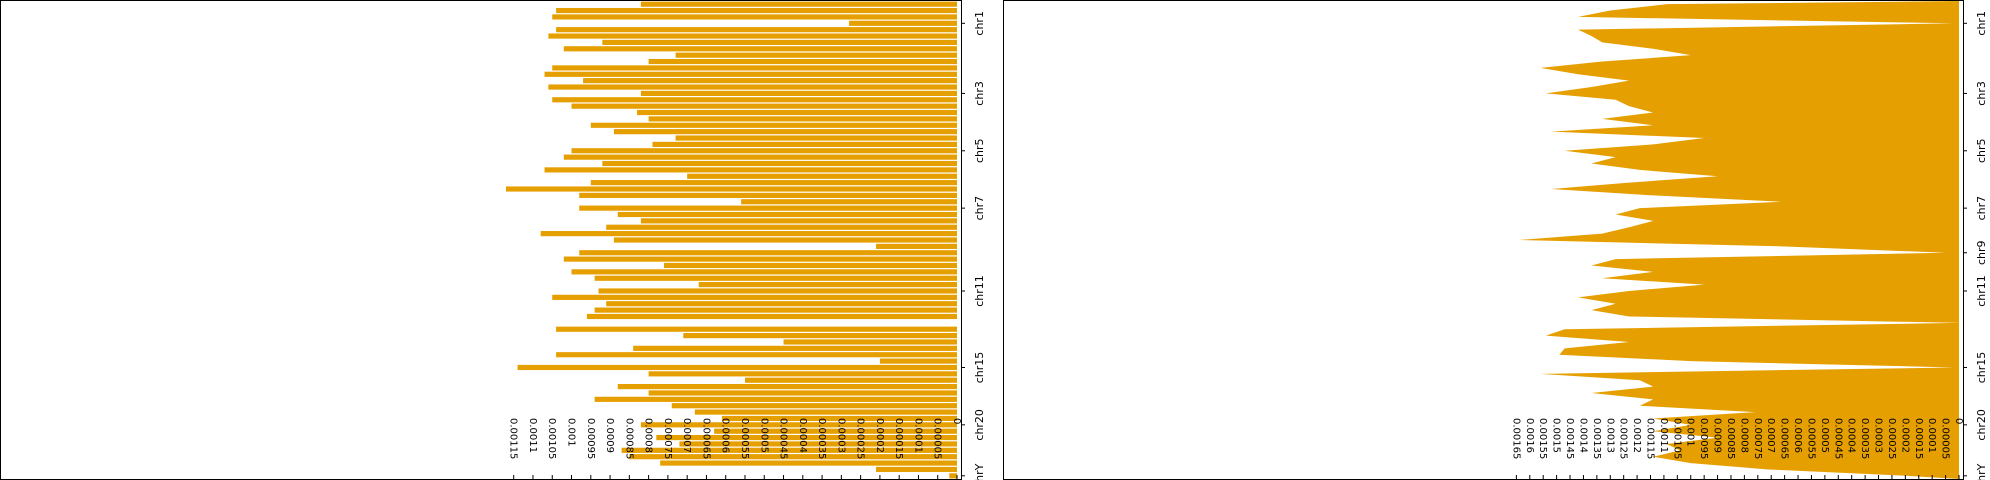  Describe the element at coordinates (1663, 435) in the screenshot. I see `x-tick-label: 0.0011` at that location.